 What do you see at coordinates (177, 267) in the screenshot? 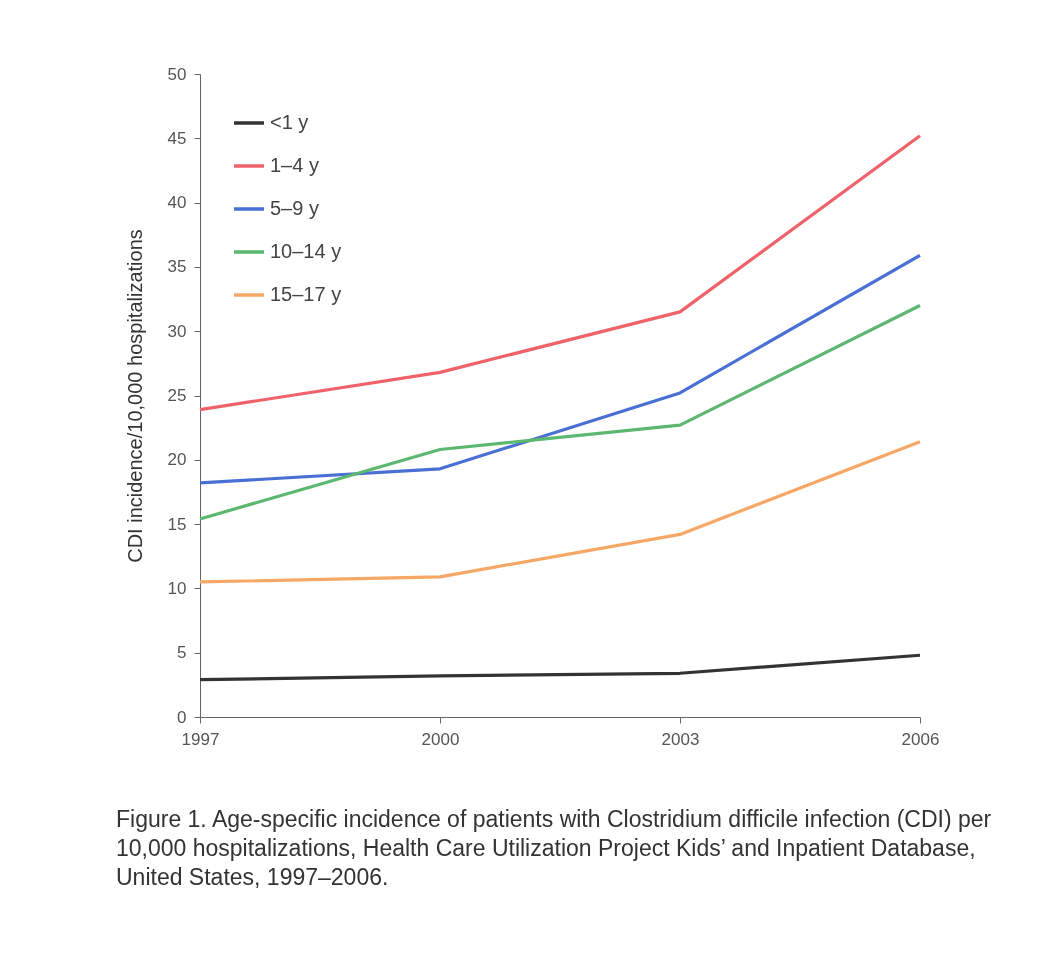
I see `y-tick-label: 35` at bounding box center [177, 267].